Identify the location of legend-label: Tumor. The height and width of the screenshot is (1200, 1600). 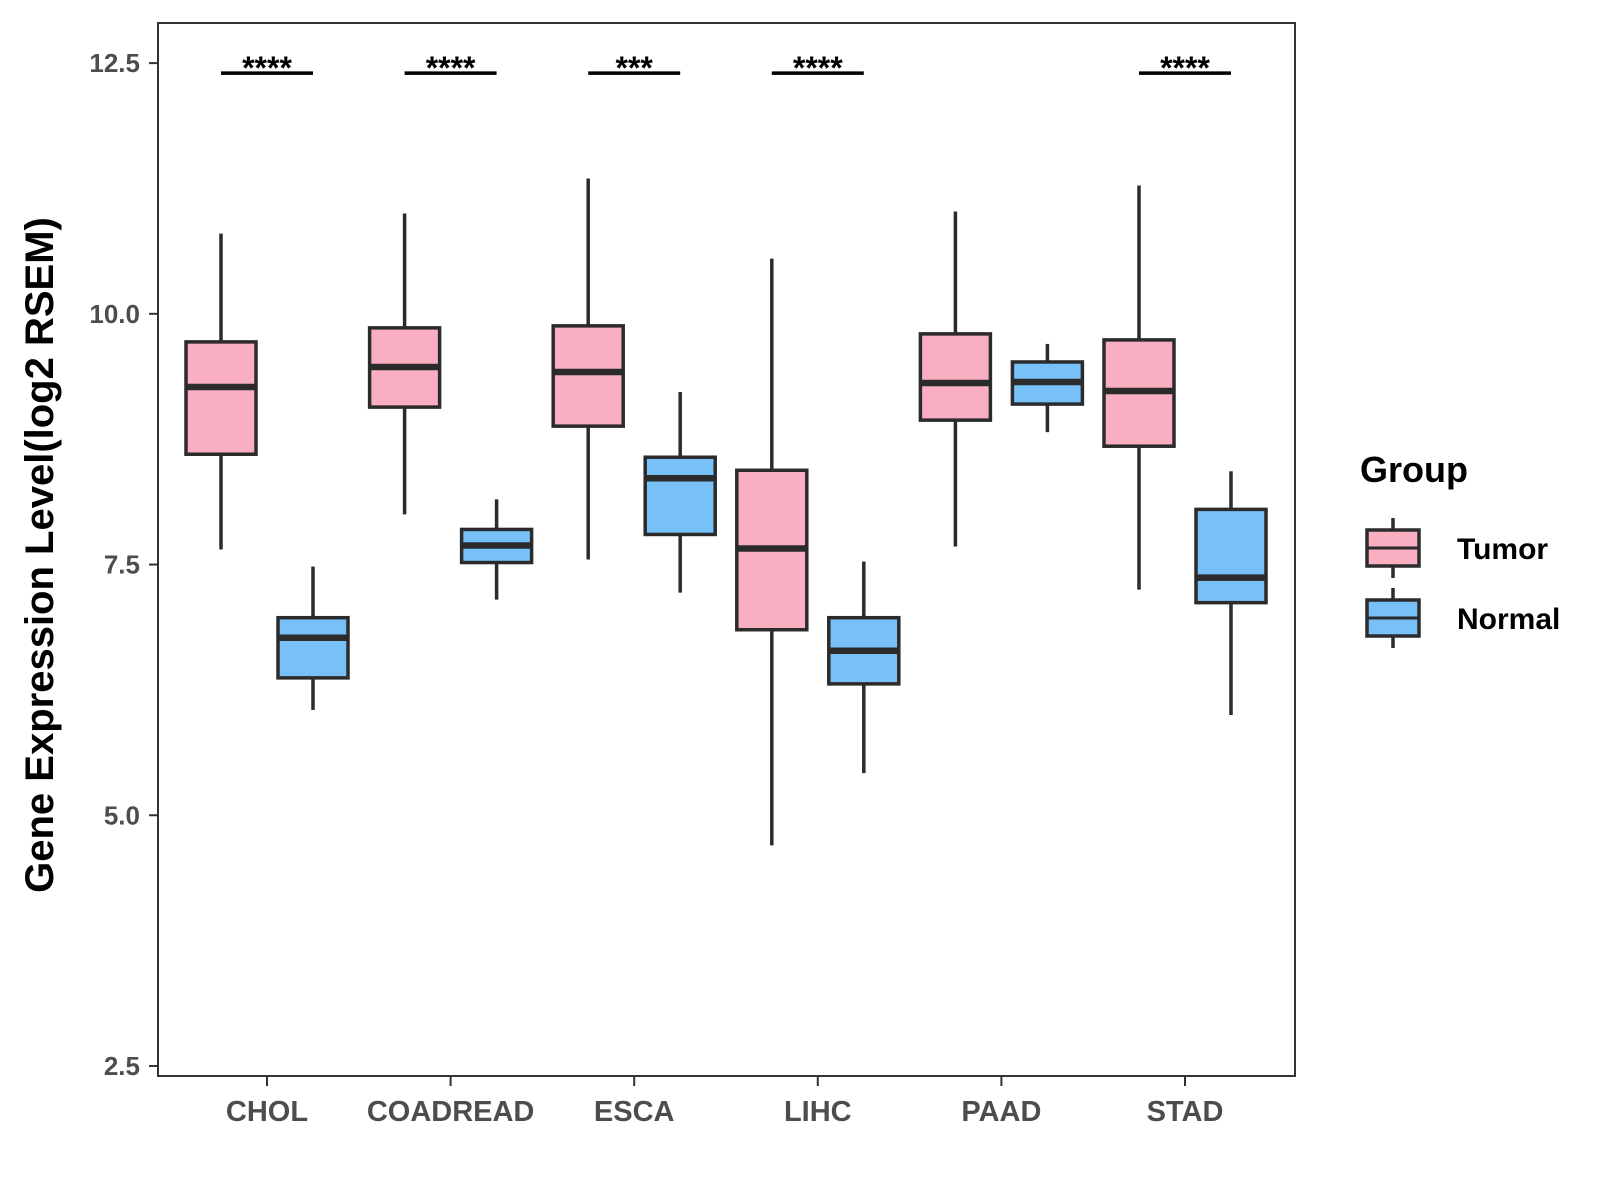
(1502, 549).